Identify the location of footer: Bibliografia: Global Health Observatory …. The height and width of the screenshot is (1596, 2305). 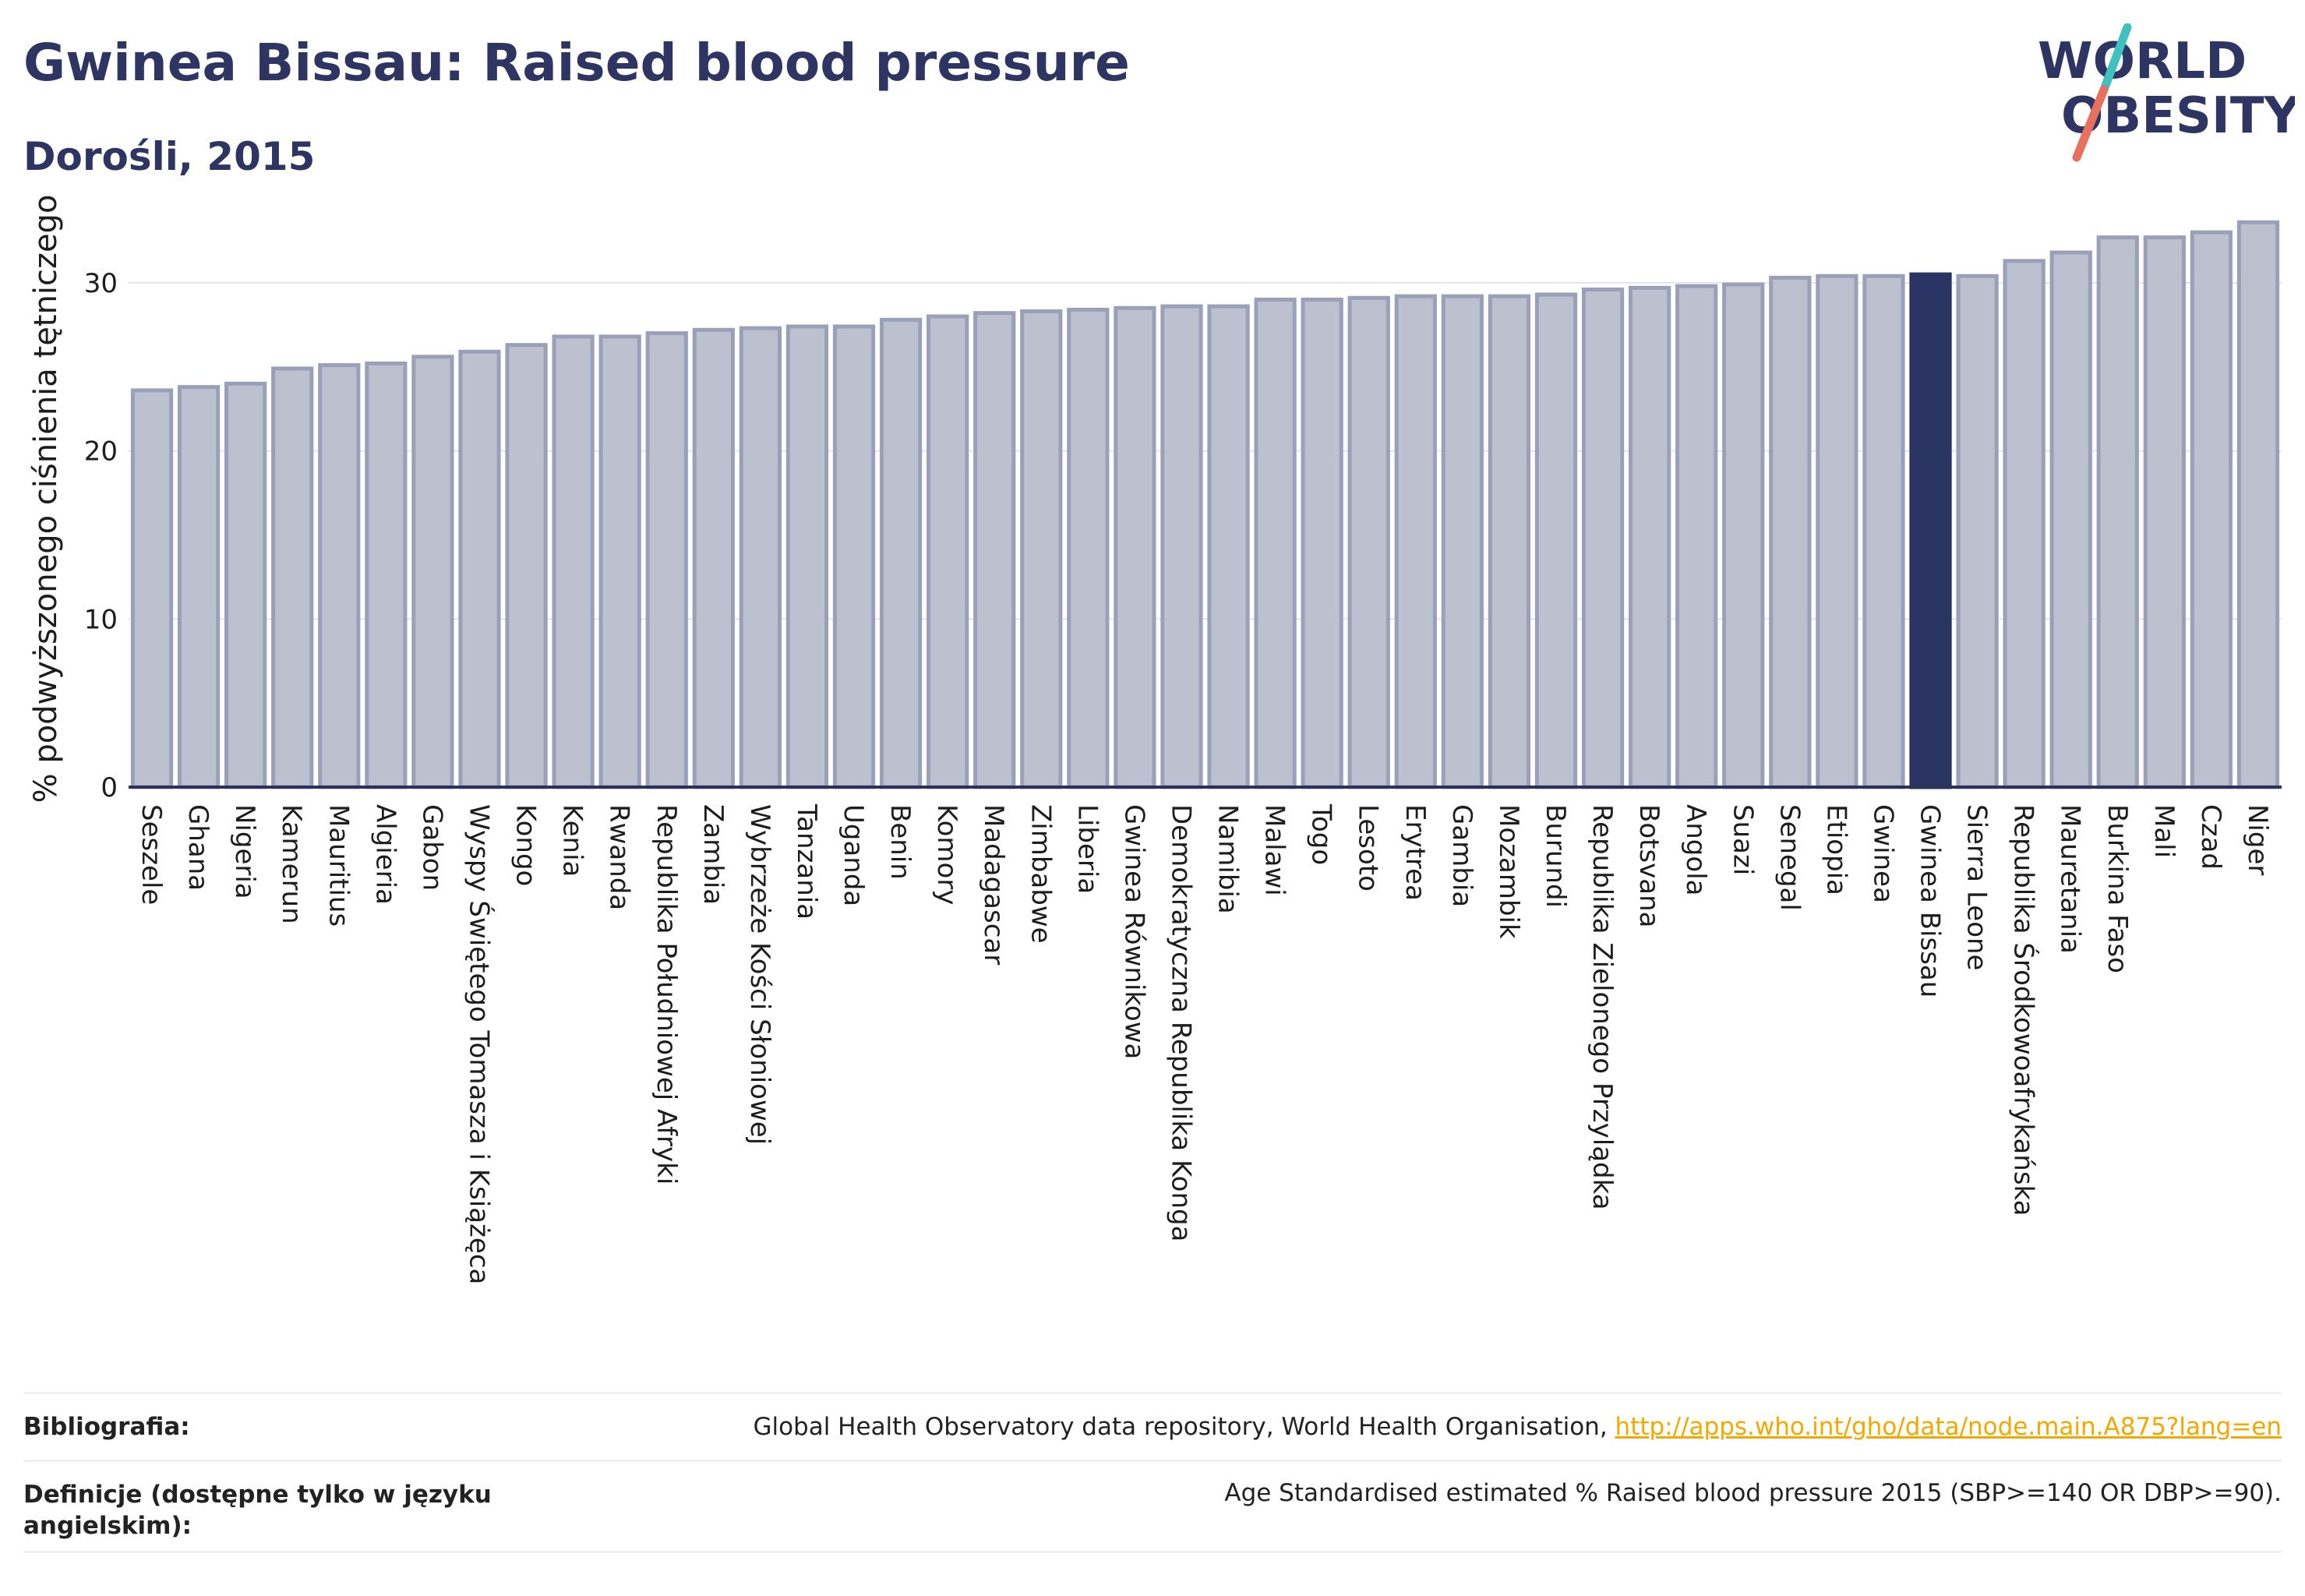
(1152, 1472).